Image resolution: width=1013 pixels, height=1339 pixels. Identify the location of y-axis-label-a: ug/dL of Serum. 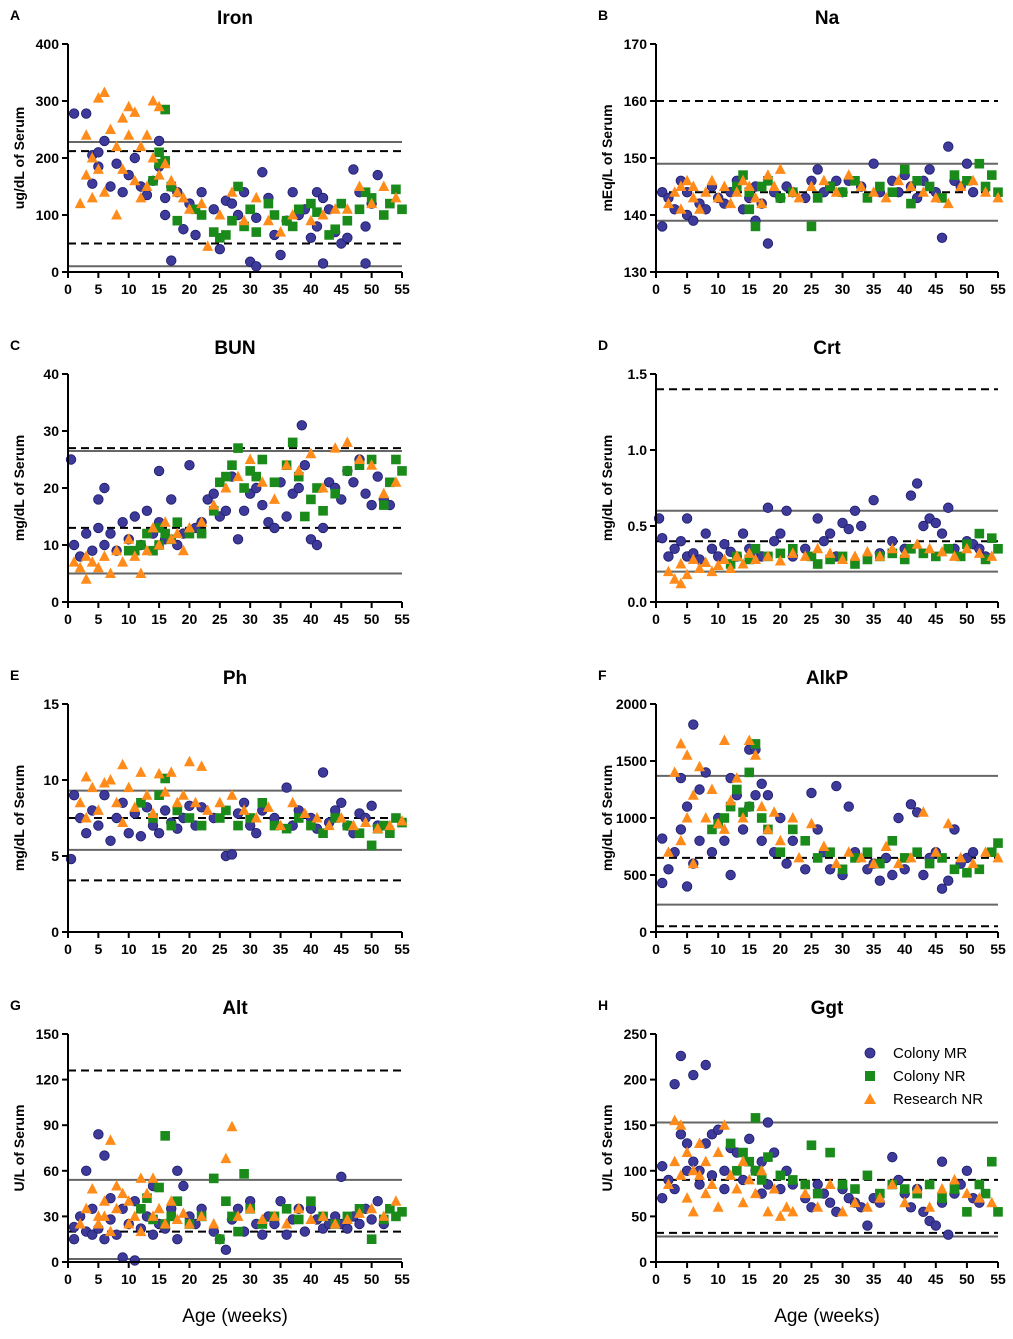
(19, 158).